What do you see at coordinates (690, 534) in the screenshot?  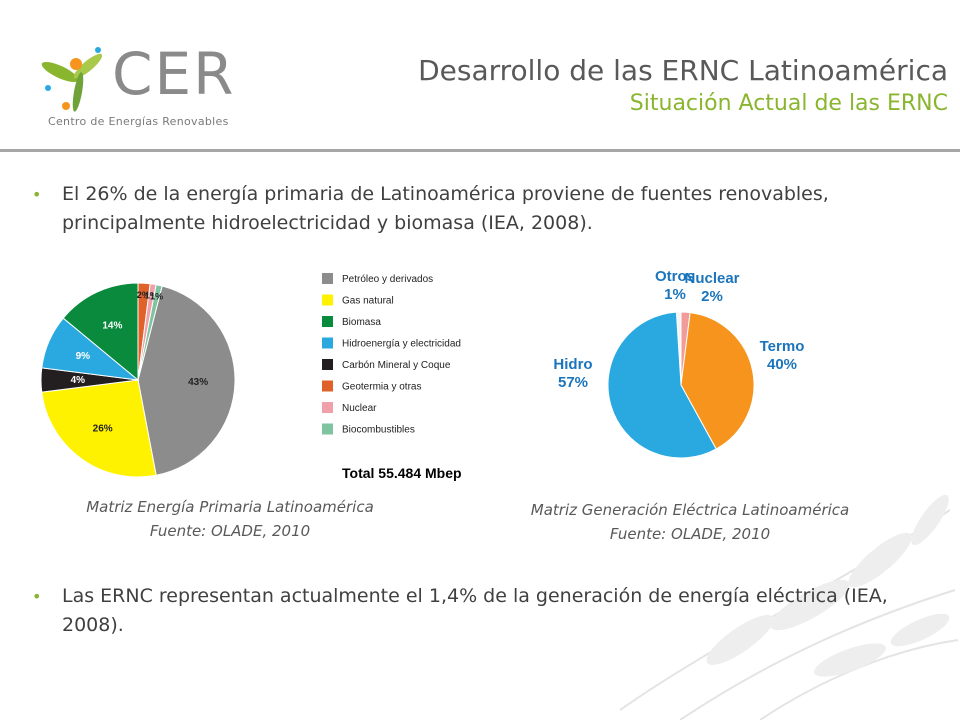 I see `chart2-caption-source: Fuente: OLADE, 2010` at bounding box center [690, 534].